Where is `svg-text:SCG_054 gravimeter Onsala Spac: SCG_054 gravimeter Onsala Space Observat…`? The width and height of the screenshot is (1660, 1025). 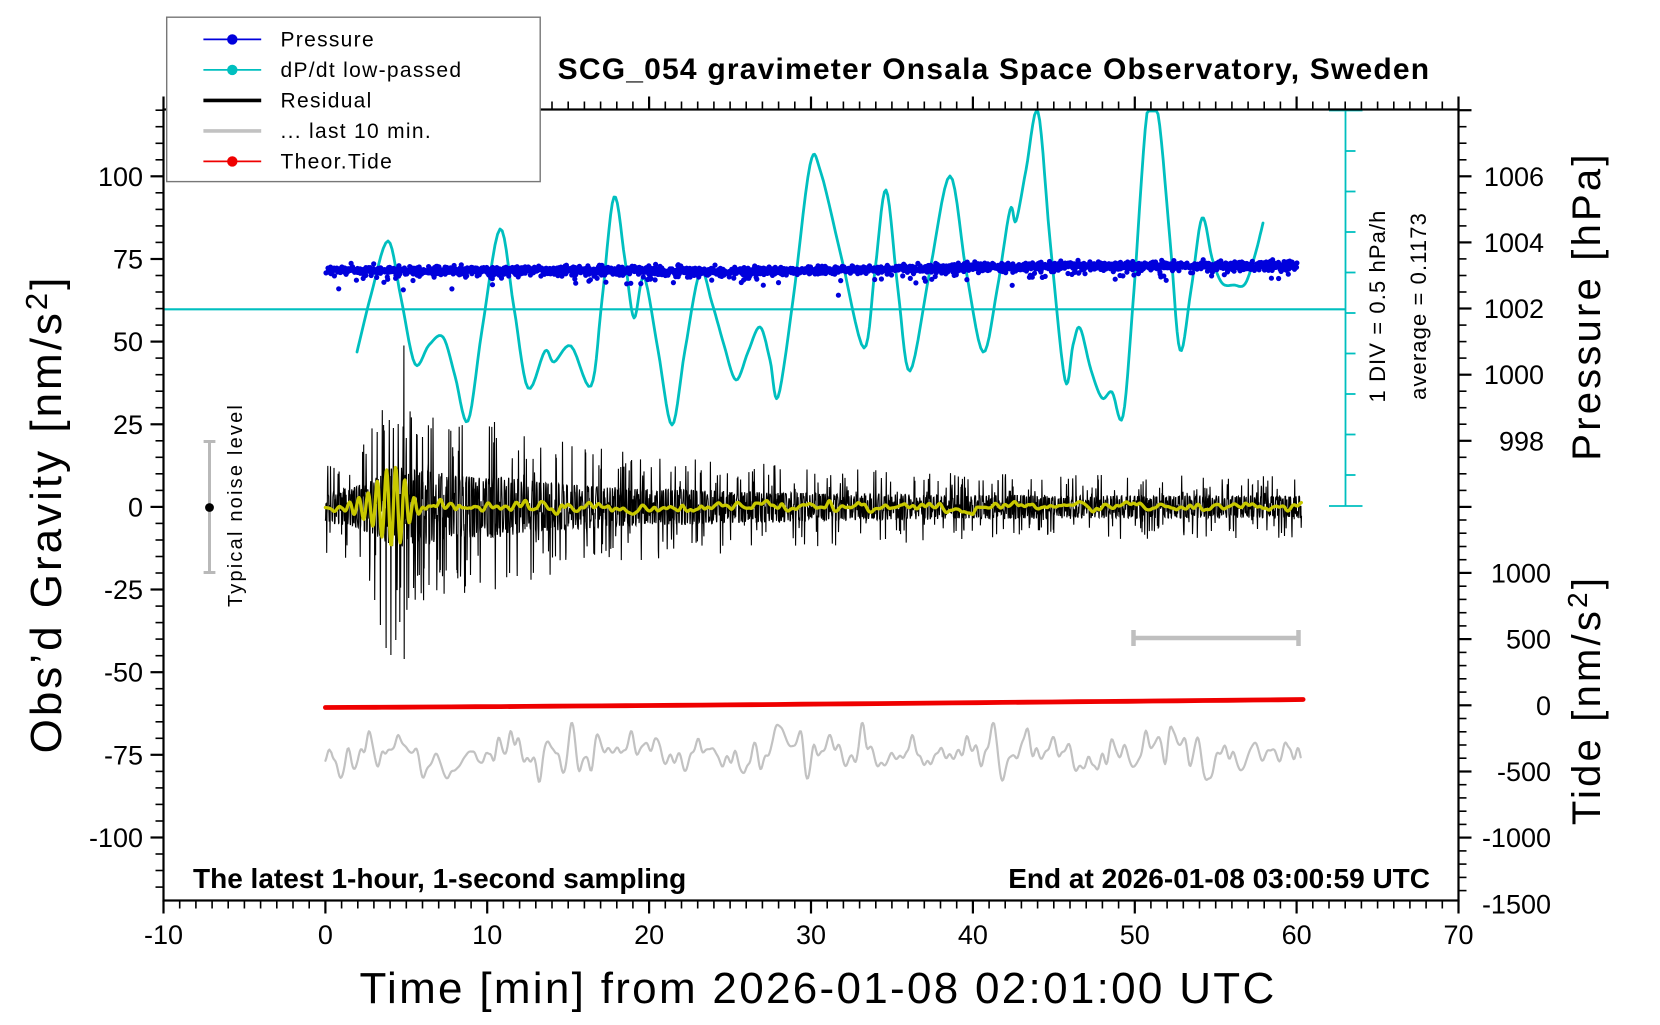 svg-text:SCG_054 gravimeter Onsala Spac: SCG_054 gravimeter Onsala Space Observat… is located at coordinates (994, 69).